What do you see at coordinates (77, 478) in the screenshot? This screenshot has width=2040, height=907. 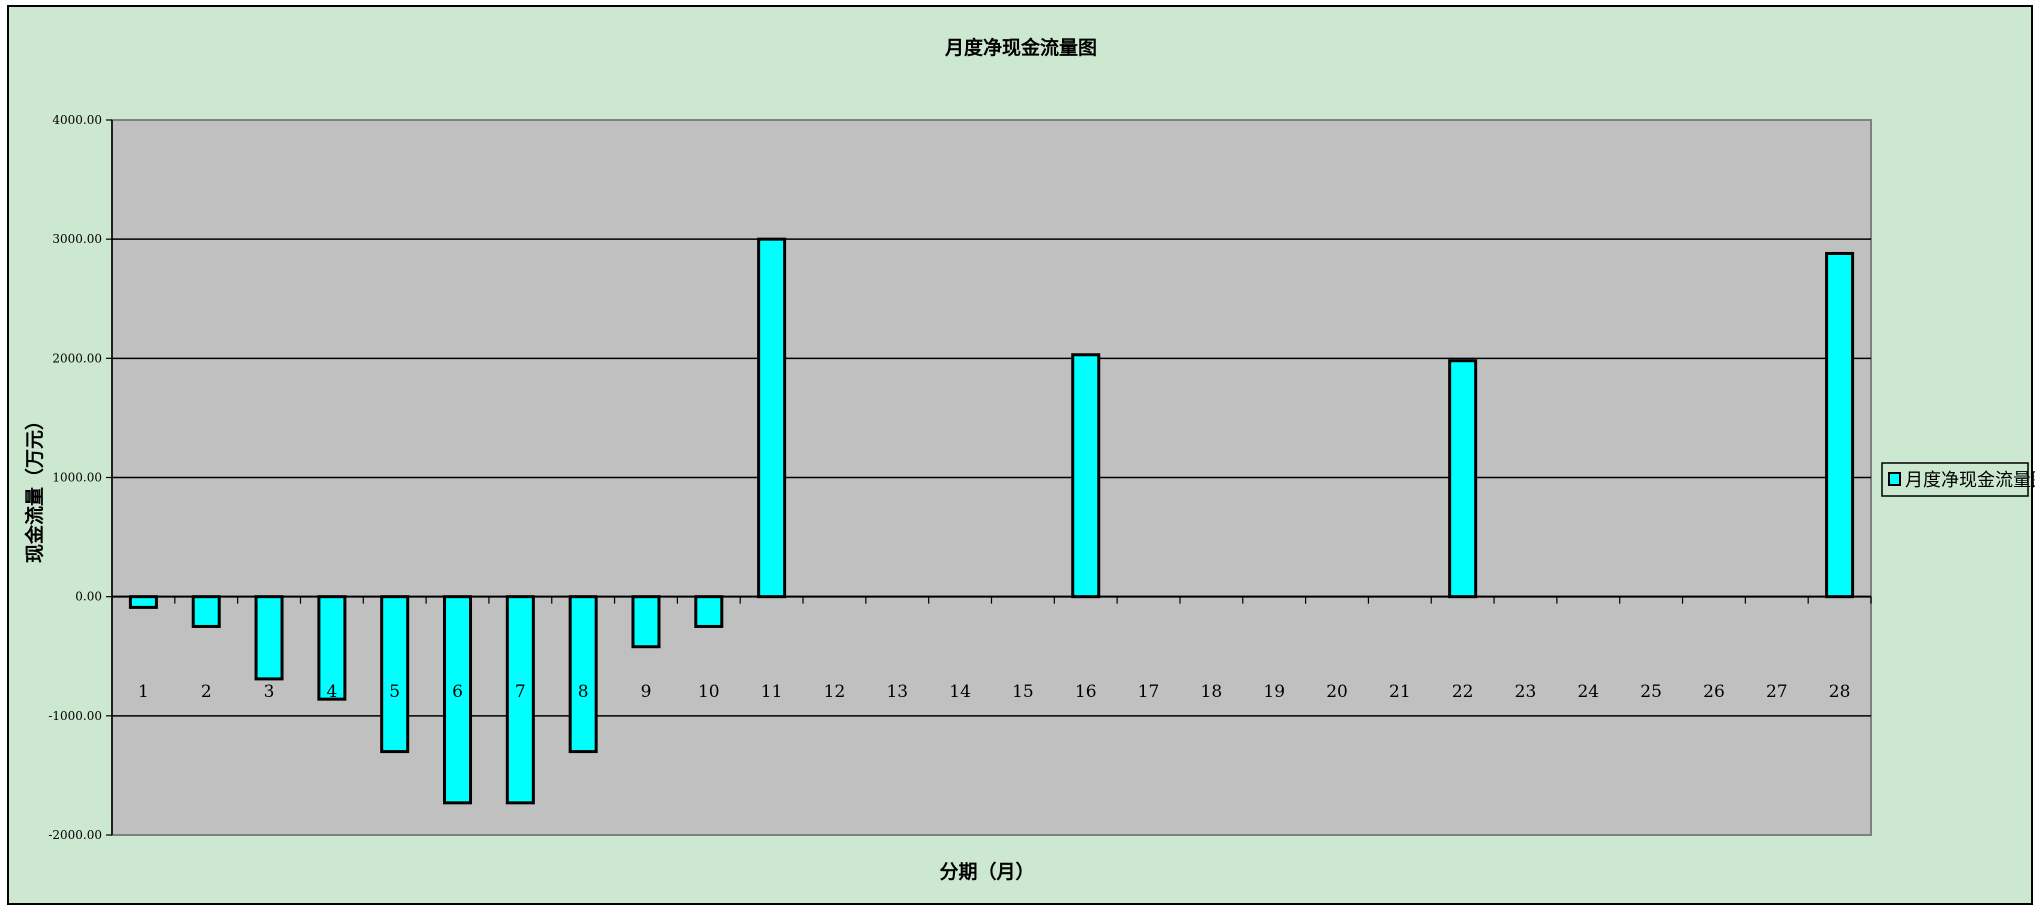 I see `y-tick-label: 1000.00` at bounding box center [77, 478].